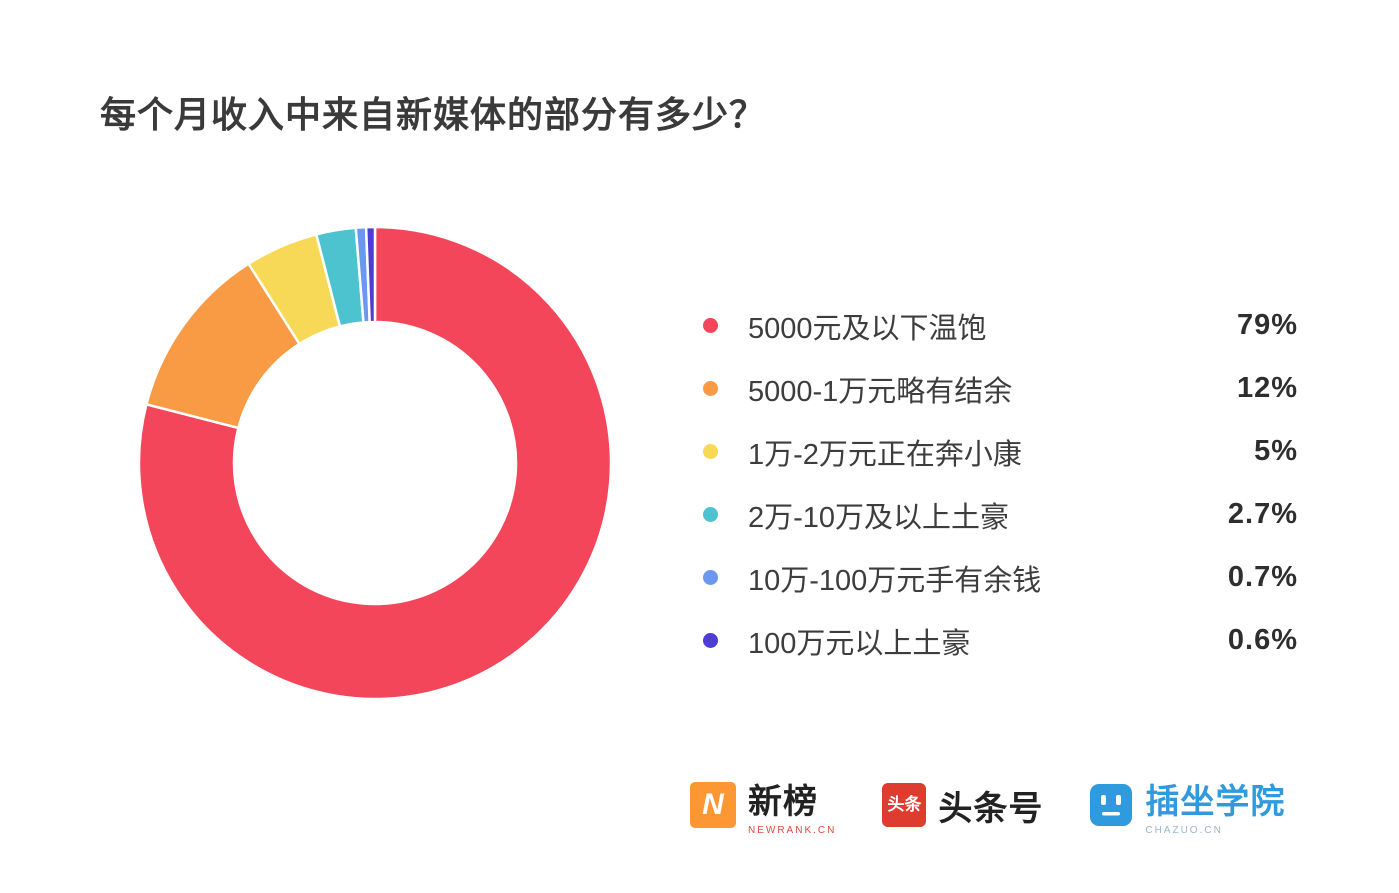 The width and height of the screenshot is (1399, 893). What do you see at coordinates (880, 391) in the screenshot?
I see `legend-label: 5000-1万元略有结余` at bounding box center [880, 391].